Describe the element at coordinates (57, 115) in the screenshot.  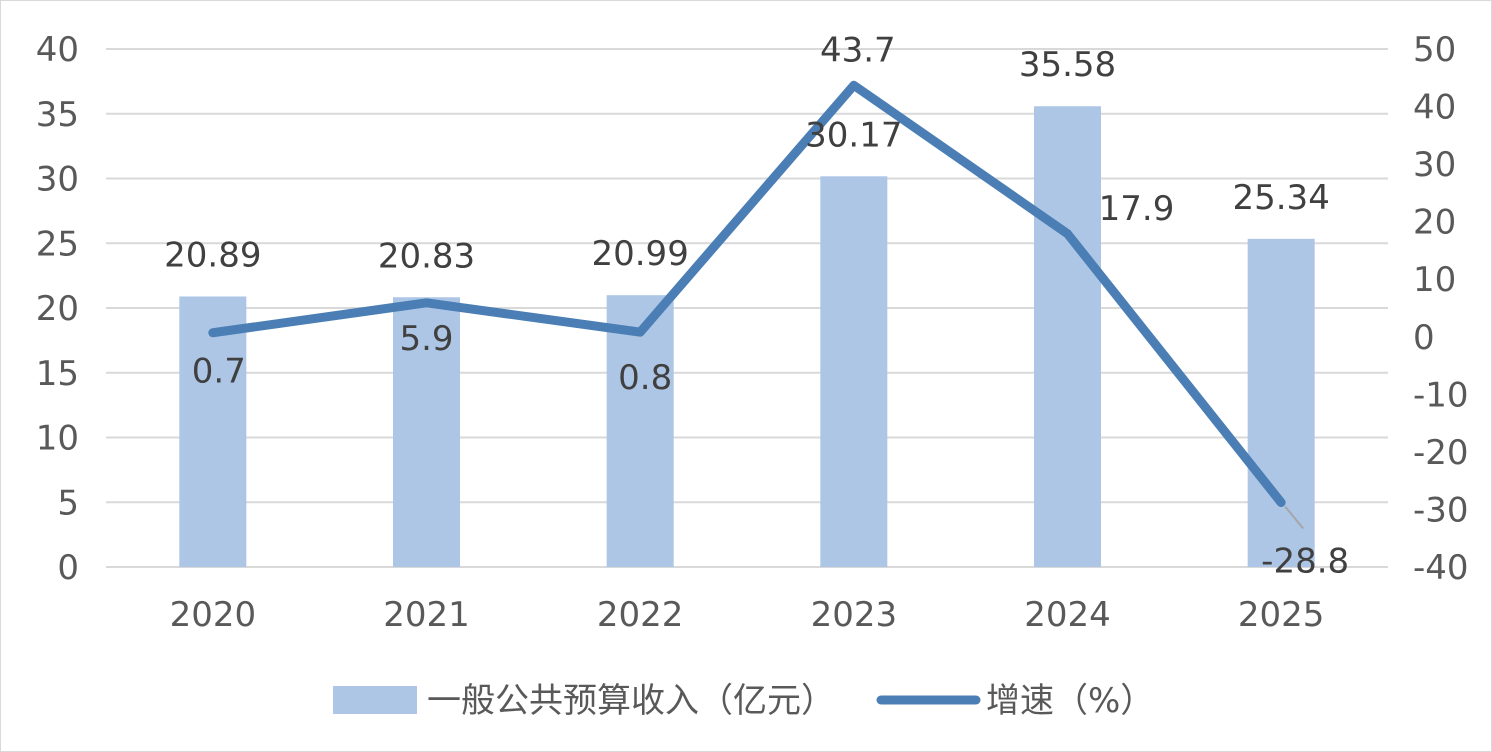
I see `y-left-tick-label: 35` at that location.